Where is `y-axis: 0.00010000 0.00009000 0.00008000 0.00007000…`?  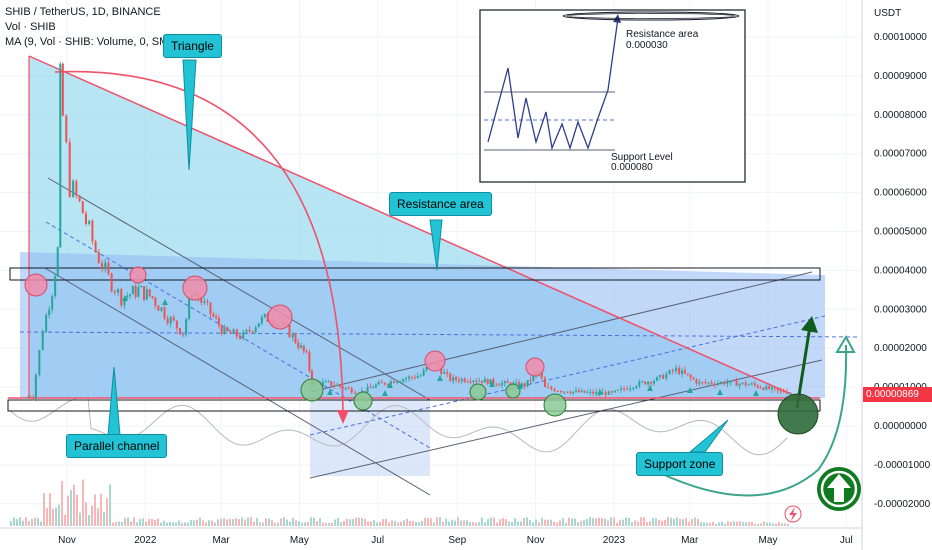 y-axis: 0.00010000 0.00009000 0.00008000 0.00007000… is located at coordinates (902, 271).